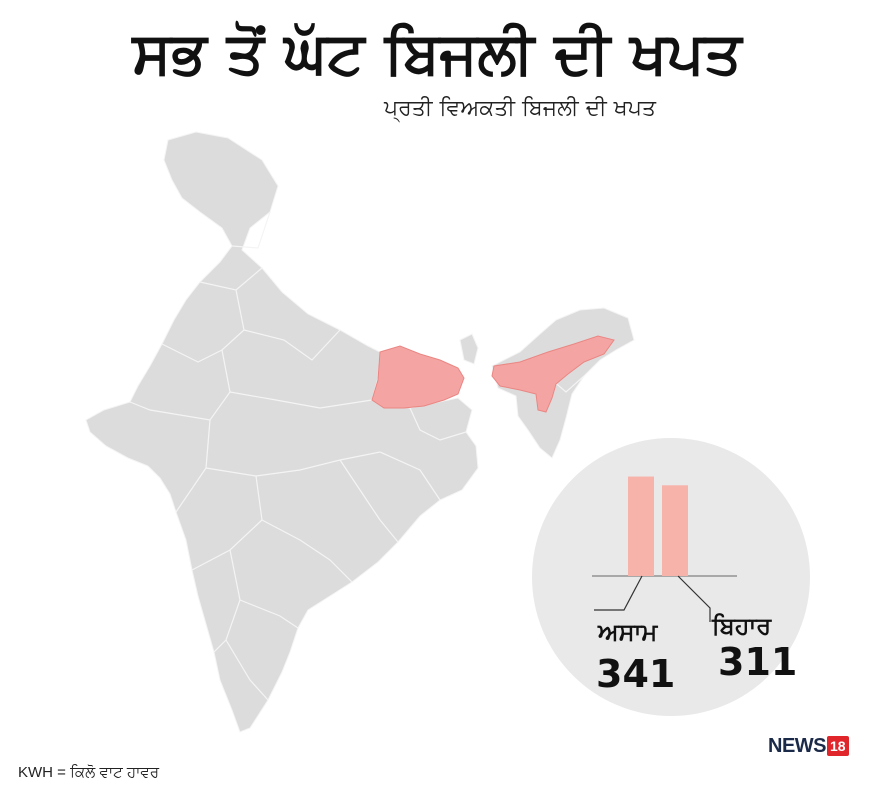  I want to click on leader-line-bihar, so click(694, 598).